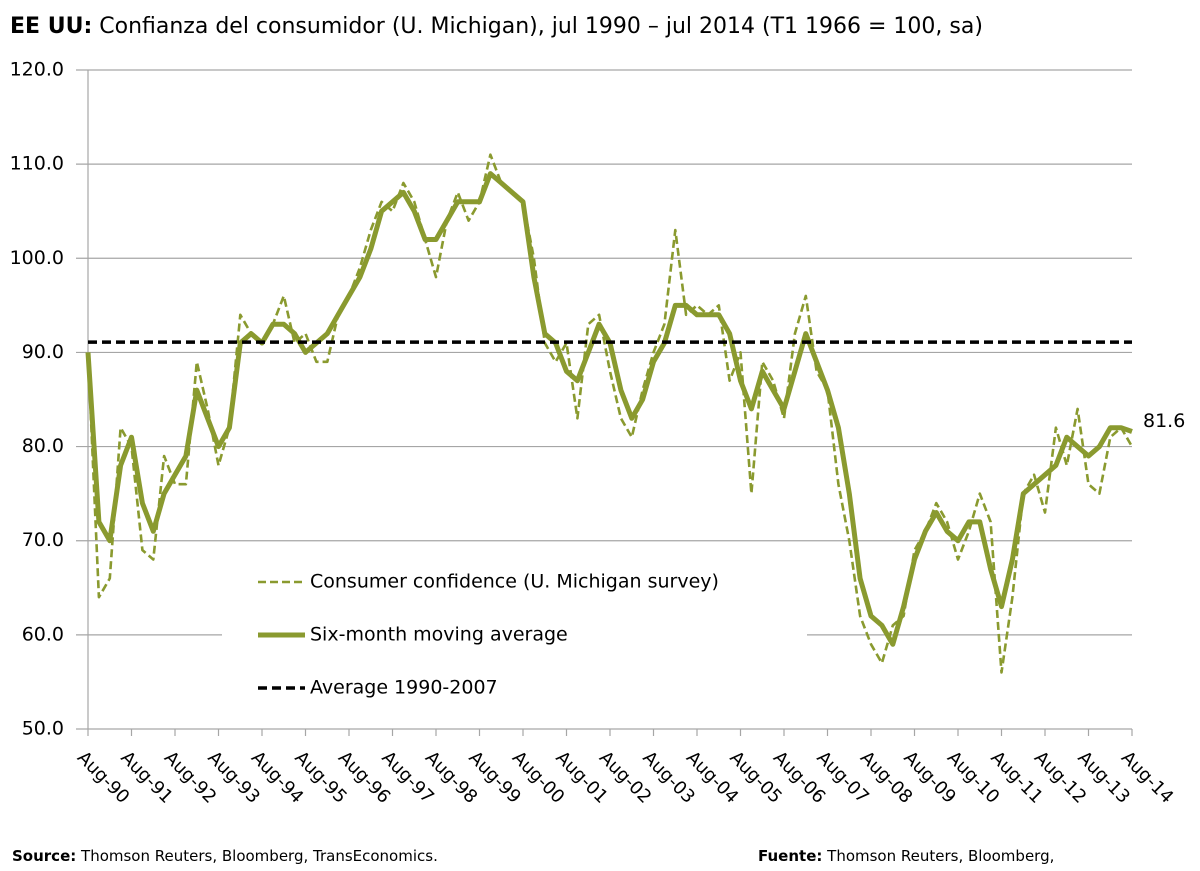 The height and width of the screenshot is (871, 1200). What do you see at coordinates (37, 70) in the screenshot?
I see `y-tick-label: 120.0` at bounding box center [37, 70].